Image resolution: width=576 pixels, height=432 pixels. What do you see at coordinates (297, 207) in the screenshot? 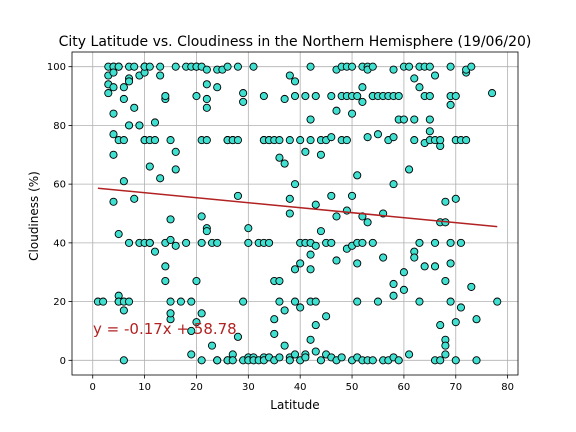
I see `regression-line` at bounding box center [297, 207].